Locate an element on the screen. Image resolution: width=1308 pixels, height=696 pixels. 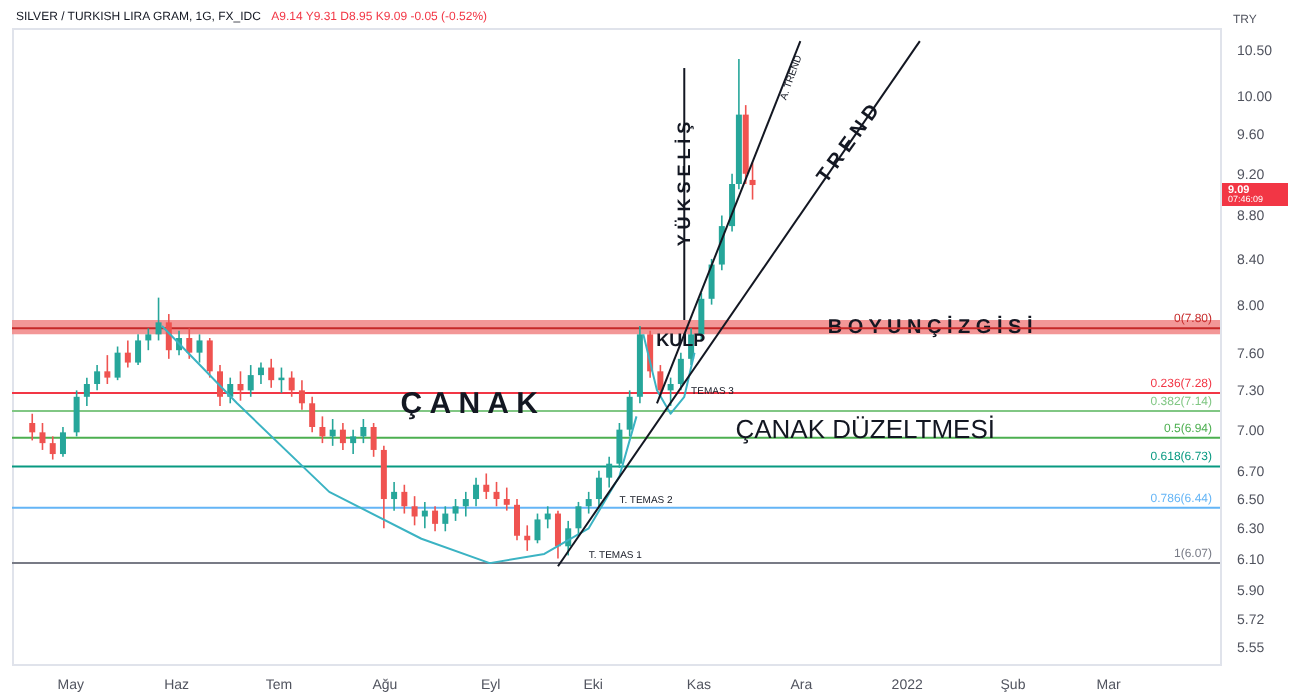
annotation: Ç A N A K is located at coordinates (469, 404).